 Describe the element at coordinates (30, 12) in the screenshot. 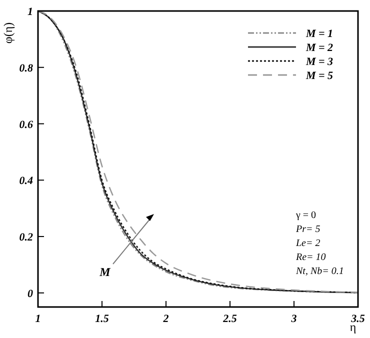

I see `y-tick-label: 1` at that location.